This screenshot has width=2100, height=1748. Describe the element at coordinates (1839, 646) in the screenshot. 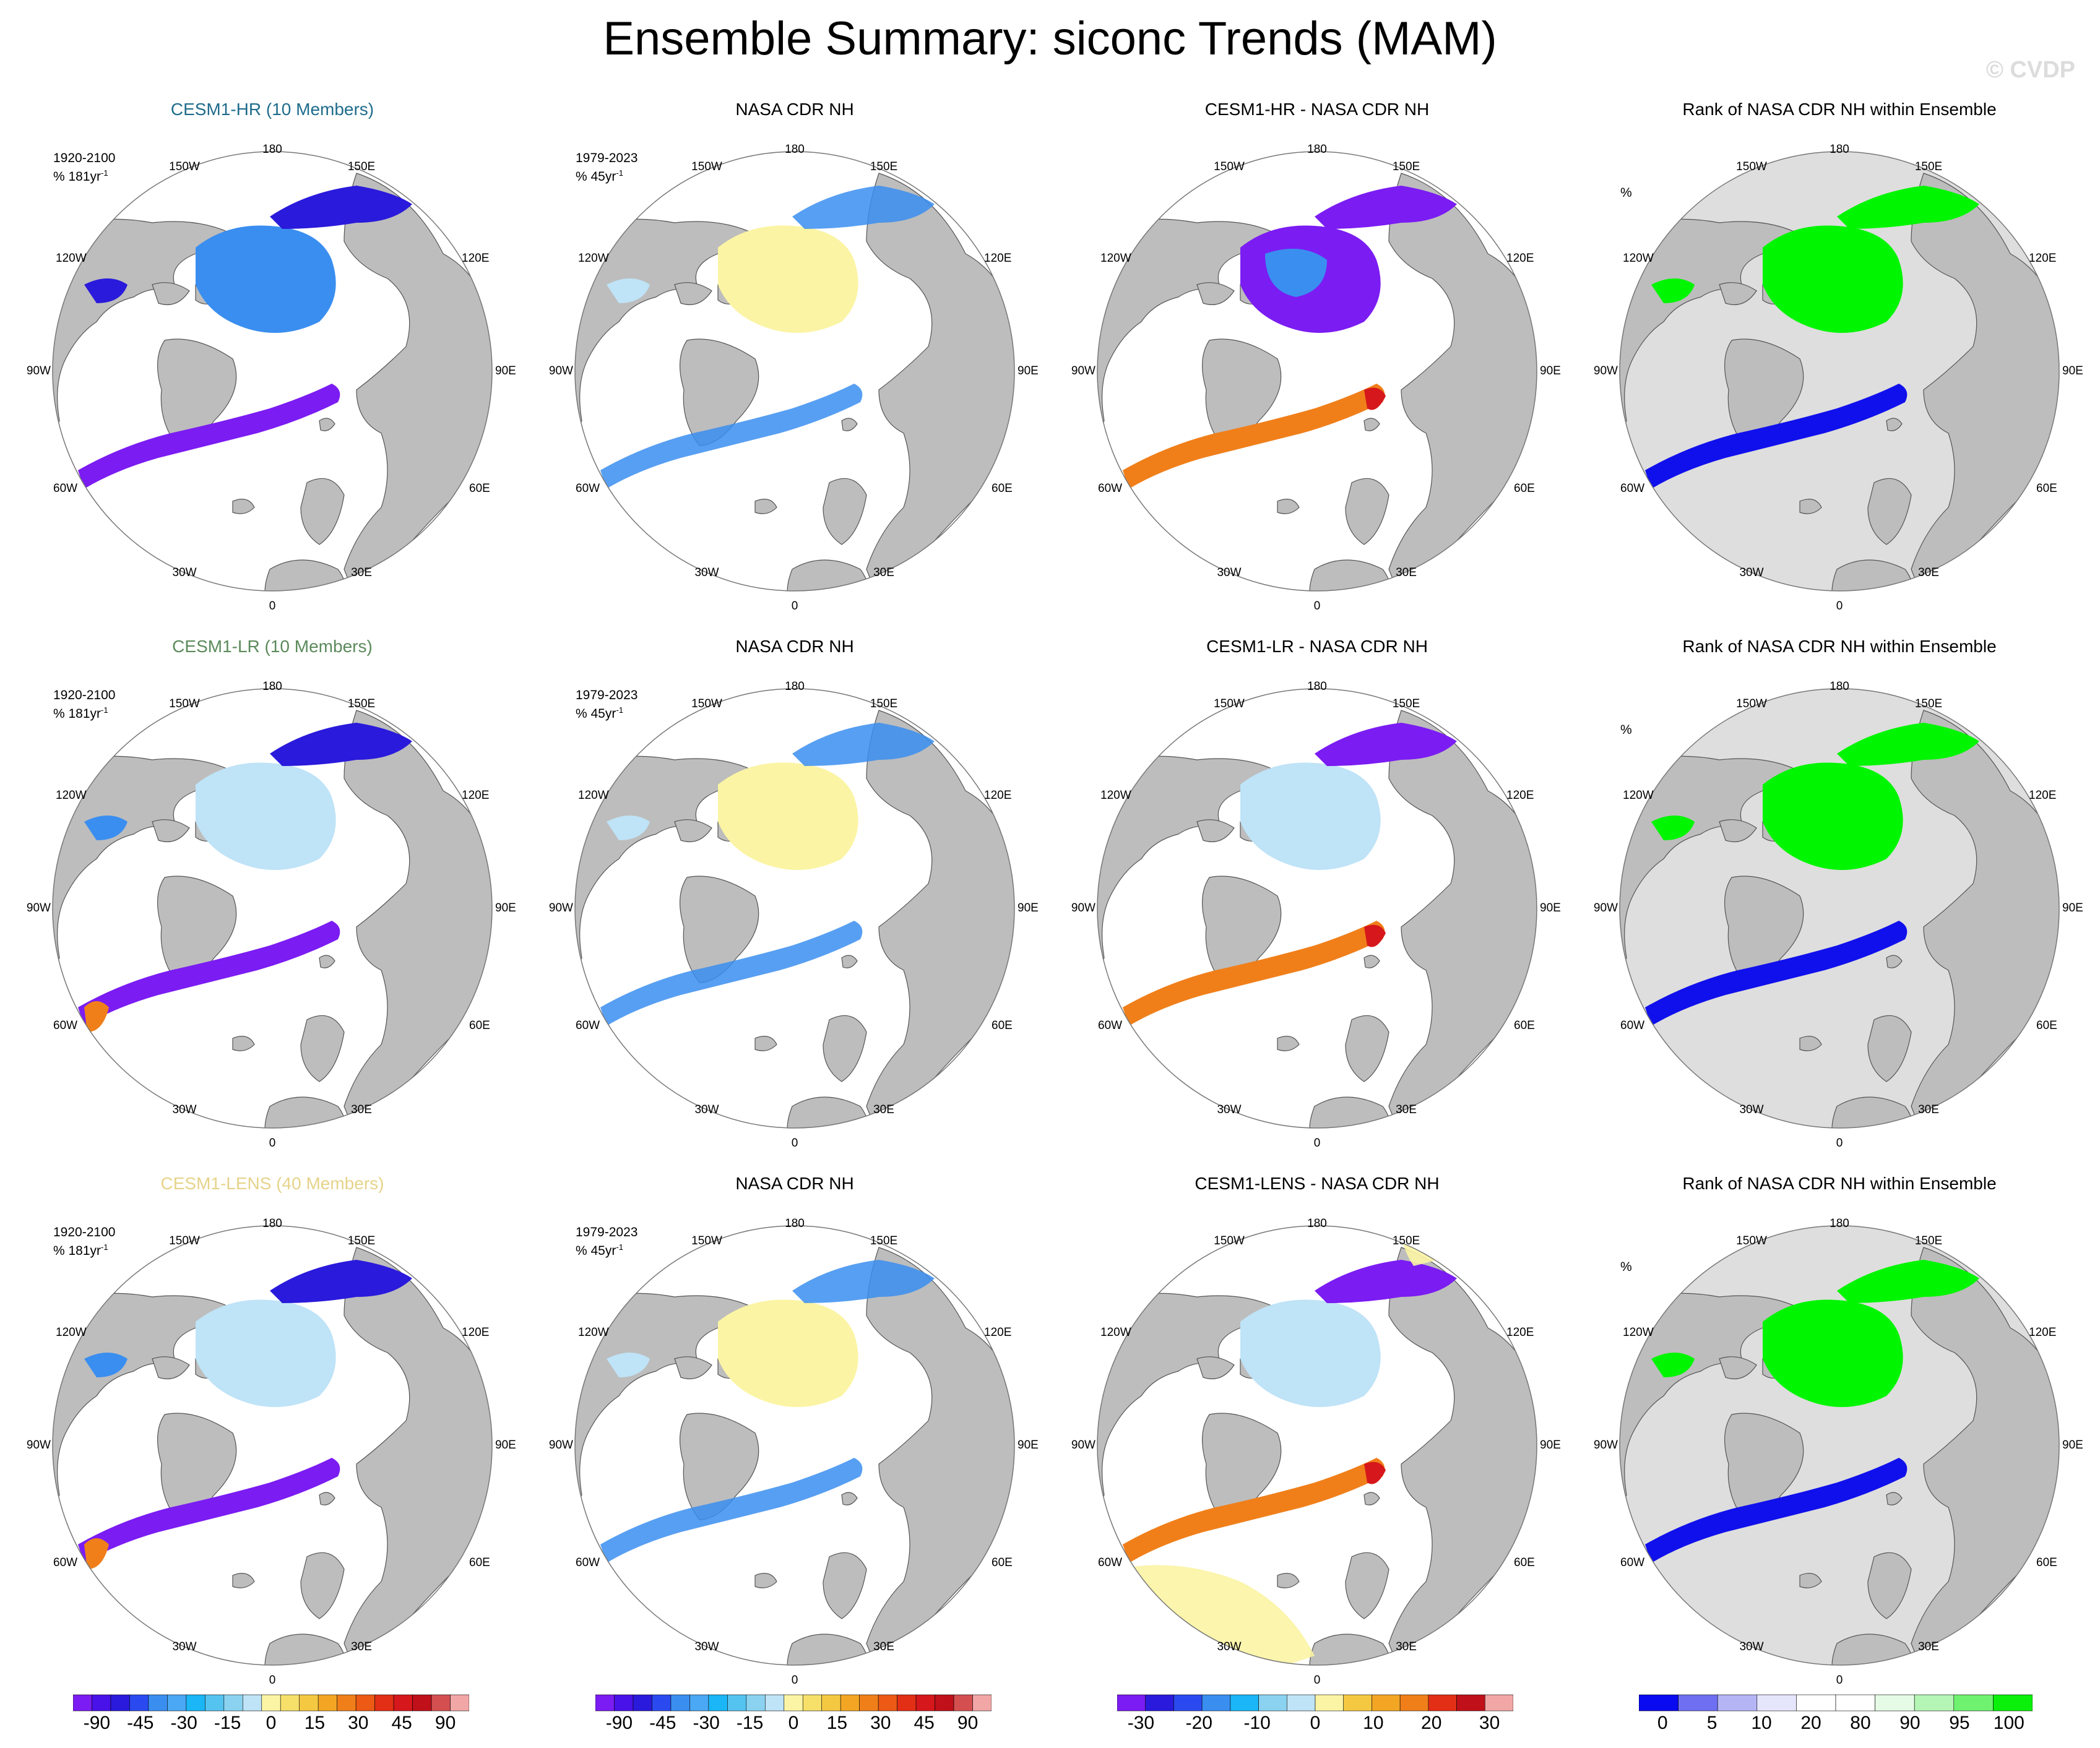

I see `panel-title: Rank of NASA CDR NH within Ensemble` at that location.